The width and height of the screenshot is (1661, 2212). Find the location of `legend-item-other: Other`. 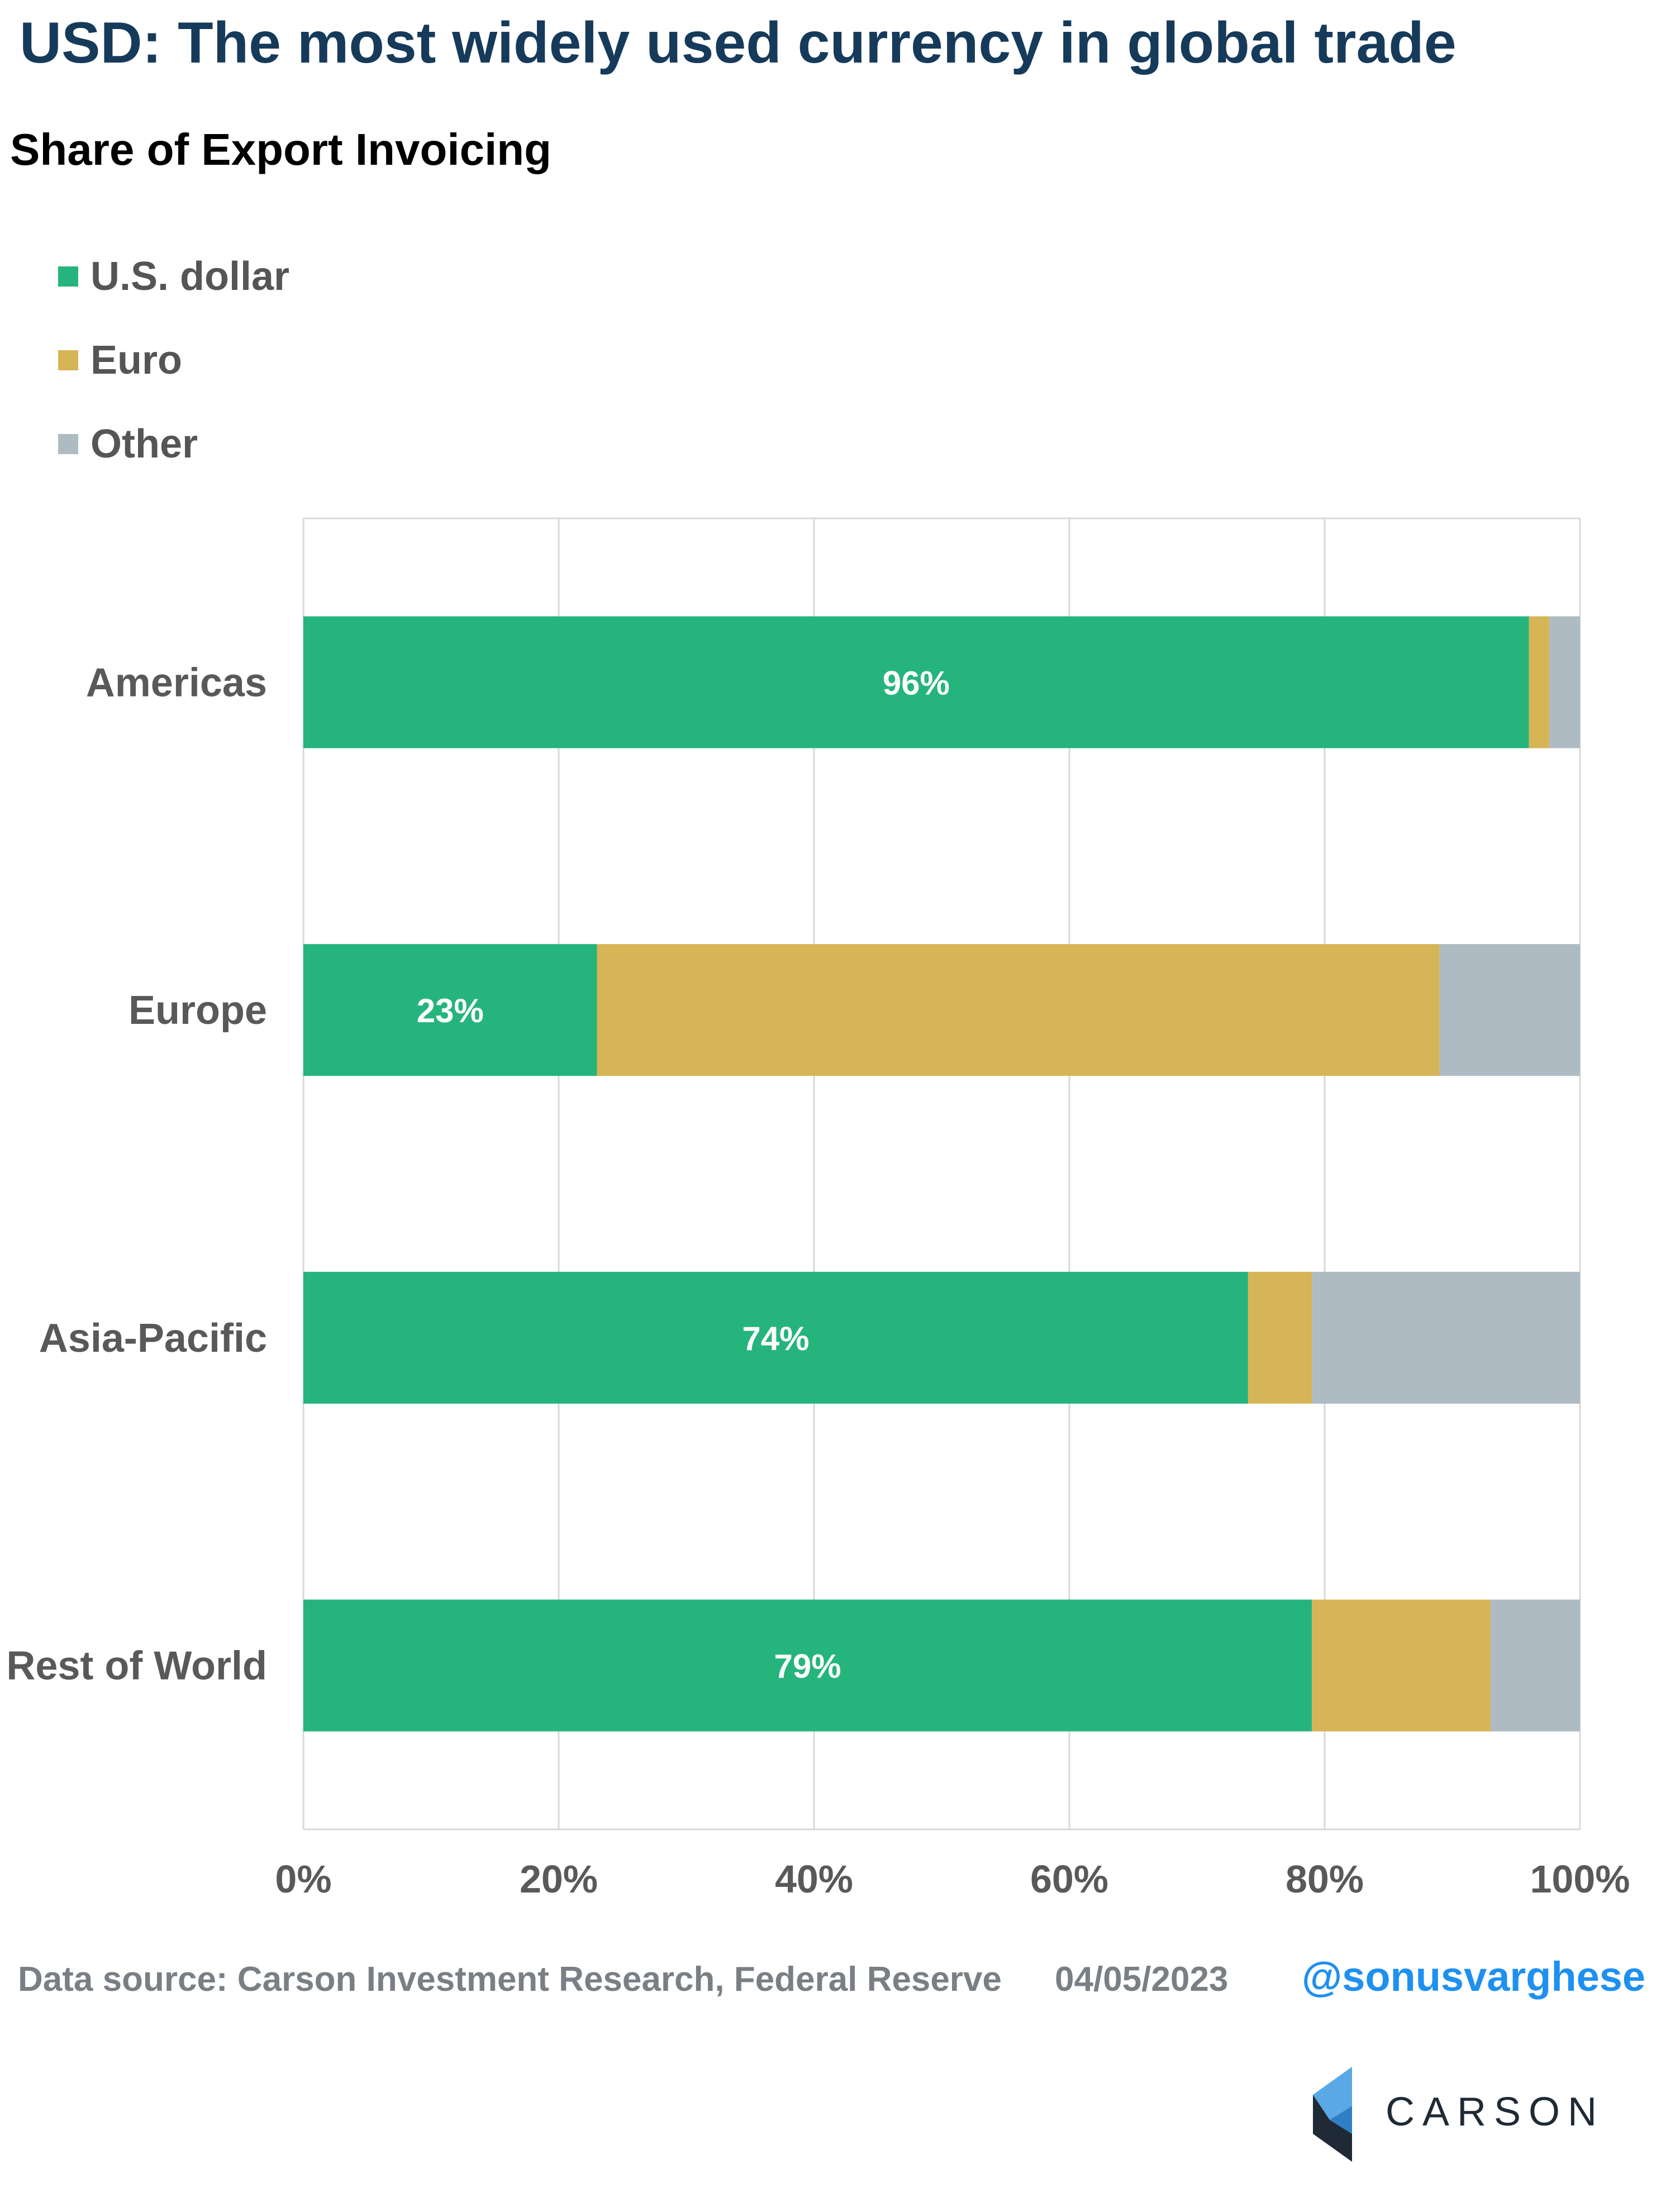

legend-item-other: Other is located at coordinates (174, 444).